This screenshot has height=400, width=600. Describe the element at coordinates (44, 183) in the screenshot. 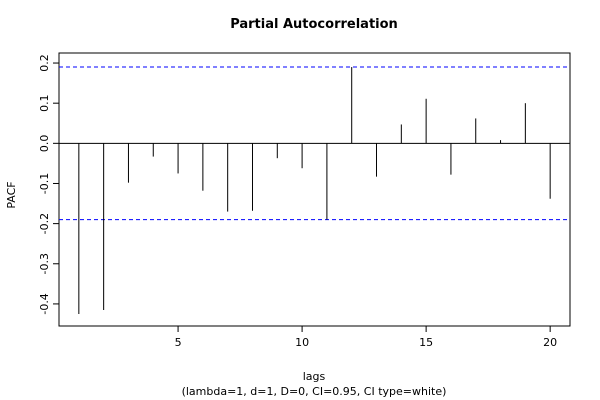

I see `y-tick-label-3: -0.1` at that location.